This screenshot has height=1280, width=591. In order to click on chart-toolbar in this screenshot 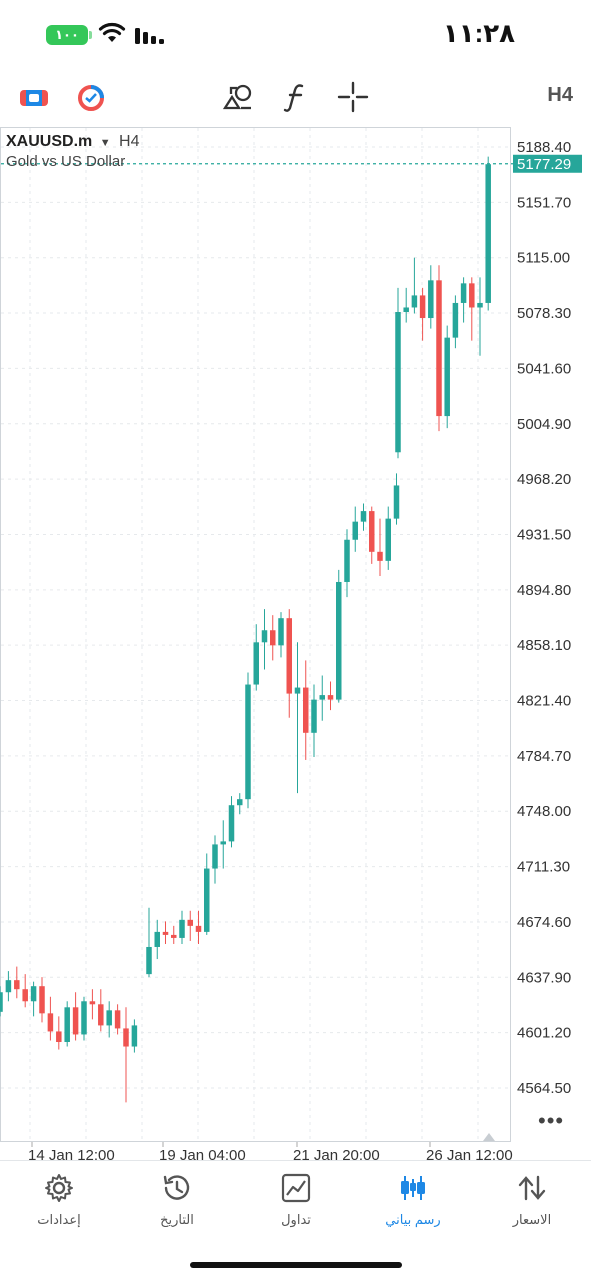, I will do `click(295, 97)`.